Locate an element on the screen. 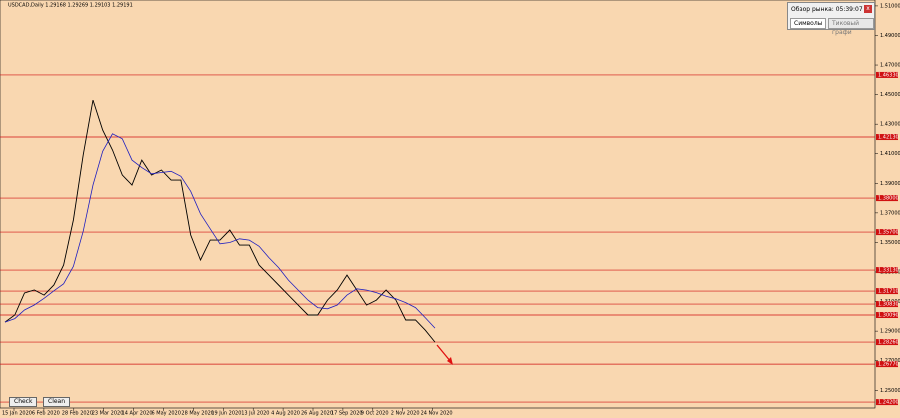  level-label: 1.30090 is located at coordinates (888, 316).